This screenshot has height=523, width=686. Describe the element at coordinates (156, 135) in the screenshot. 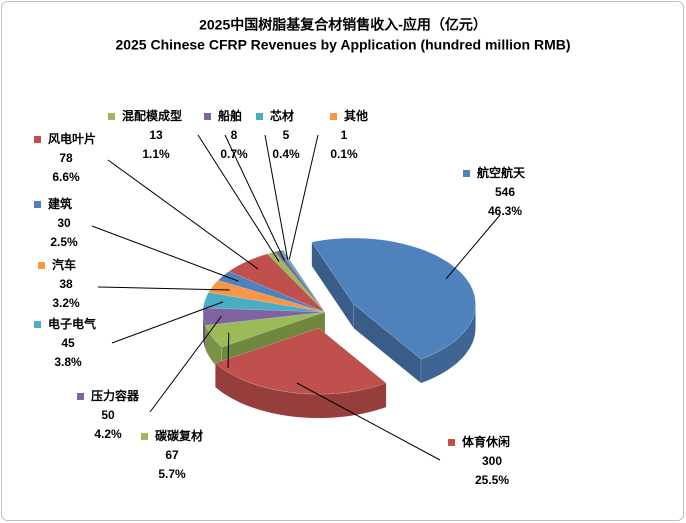

I see `value-label: 13` at that location.